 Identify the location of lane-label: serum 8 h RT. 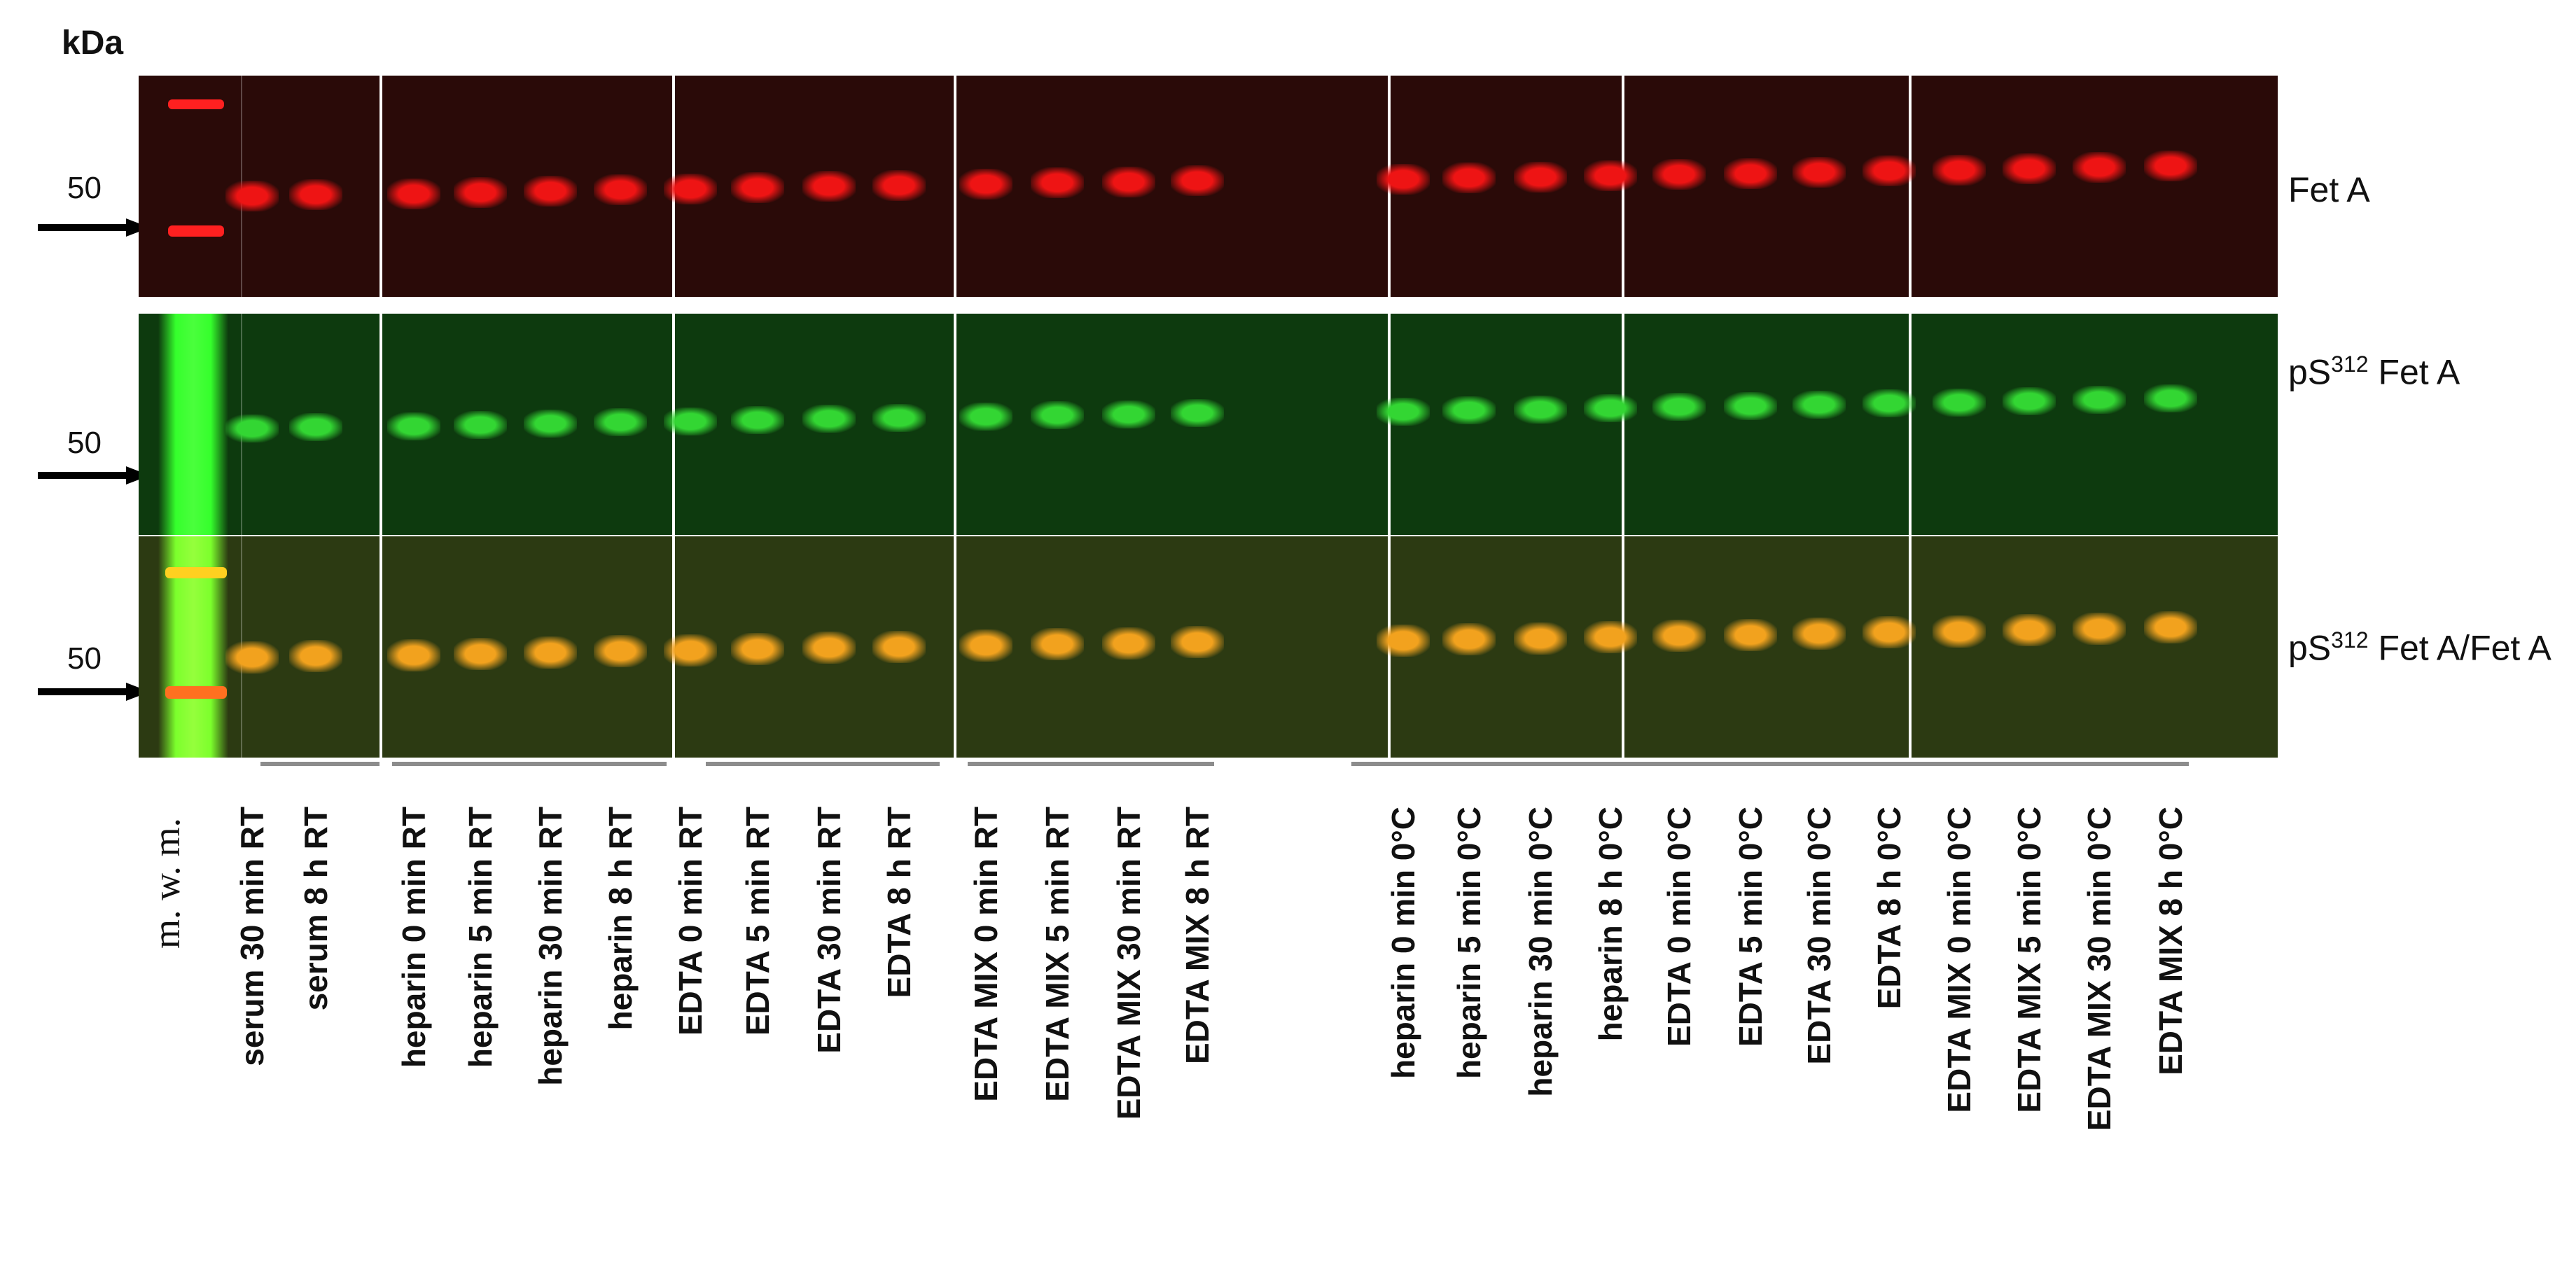
(316, 1003).